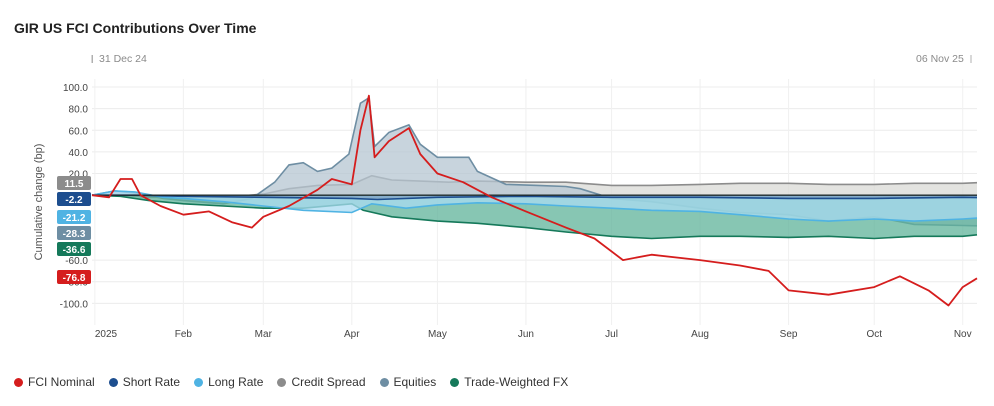 This screenshot has width=994, height=406. I want to click on range-end-date: 06 Nov 25, so click(940, 59).